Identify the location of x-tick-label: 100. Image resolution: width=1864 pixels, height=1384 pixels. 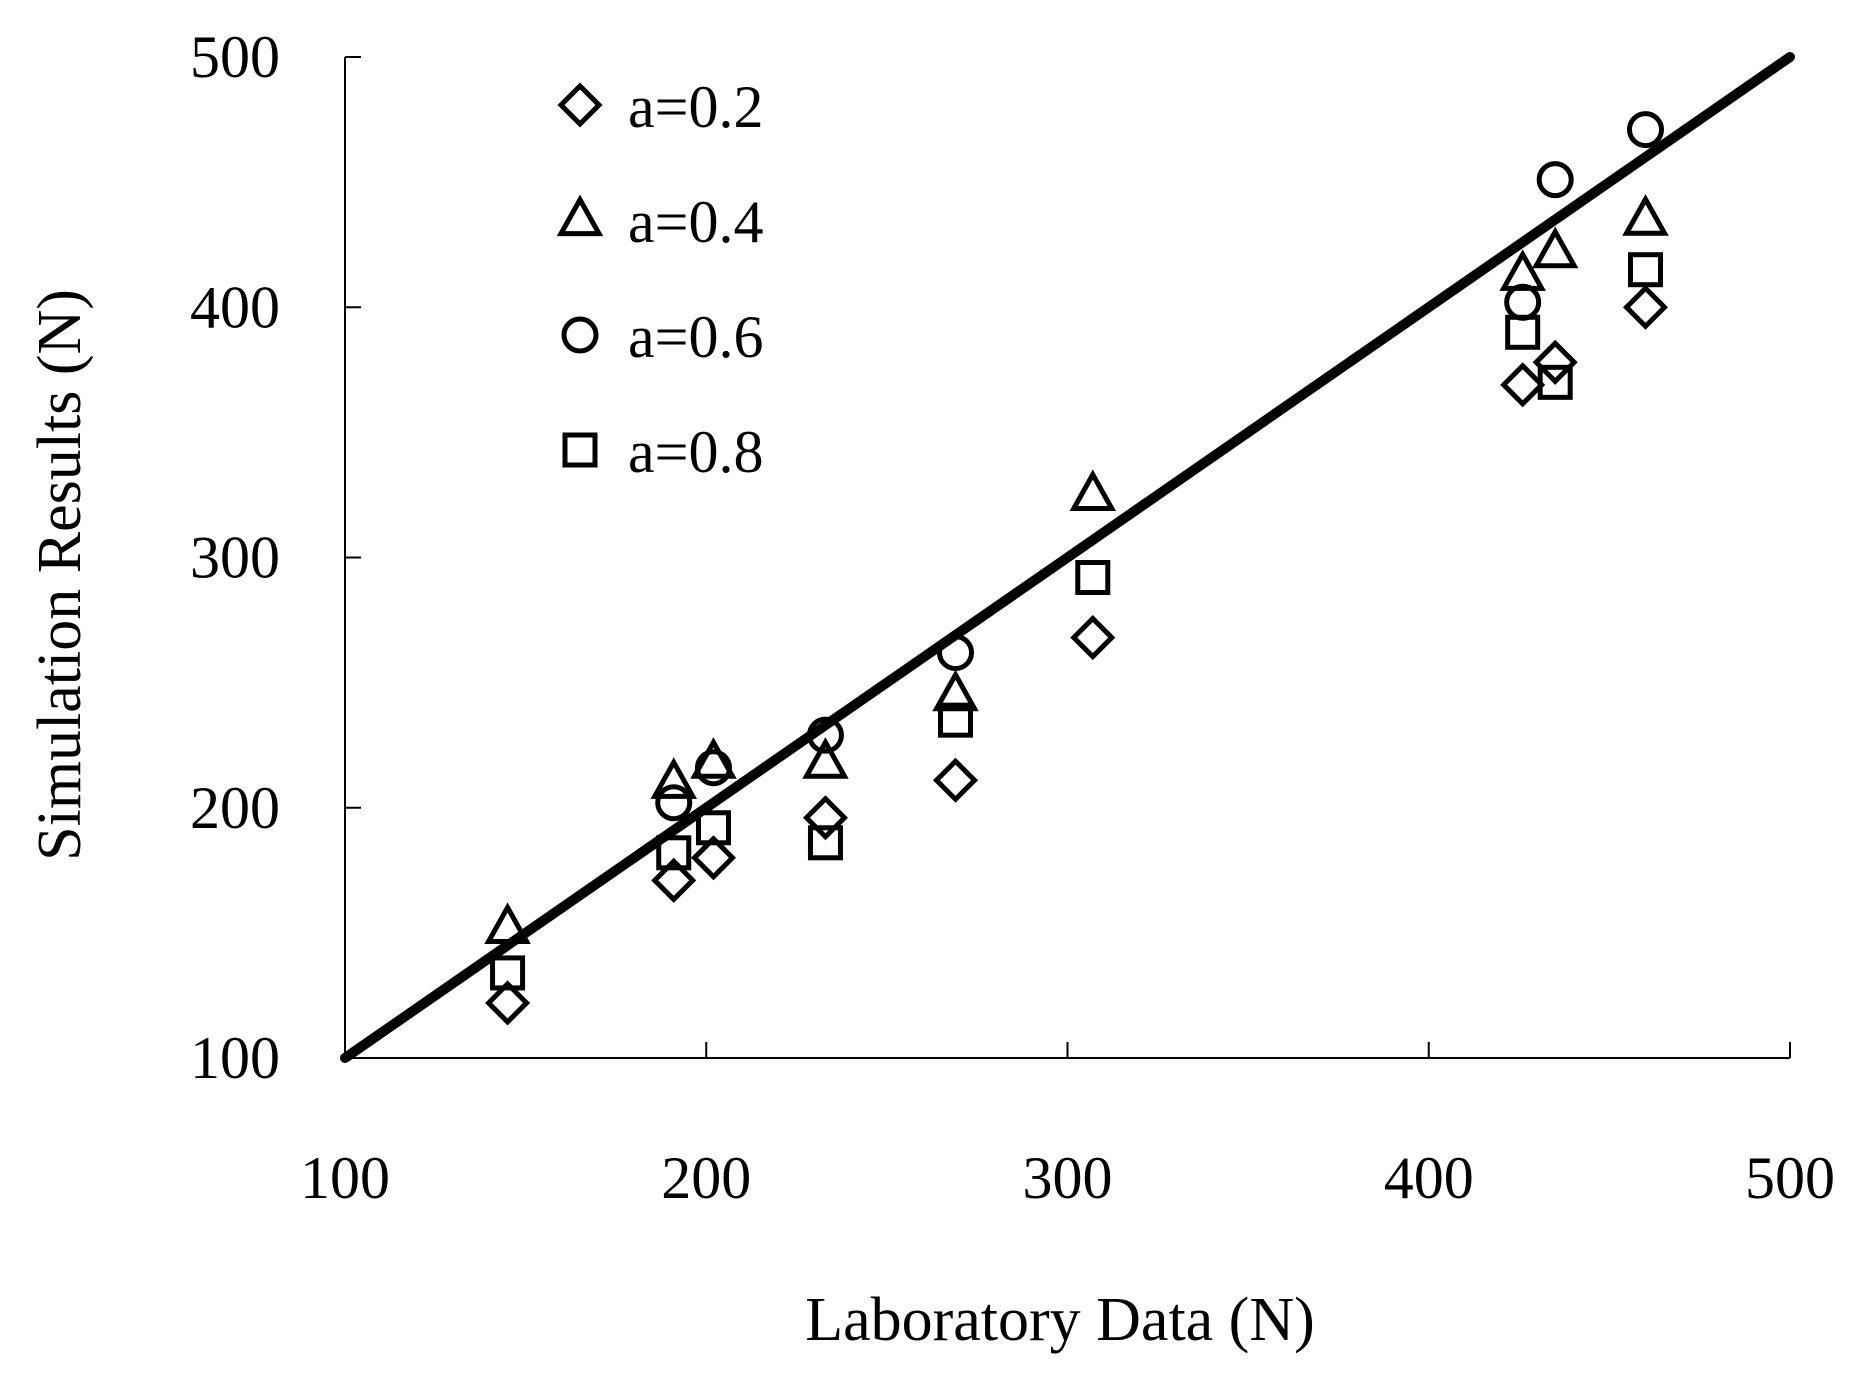
(345, 1178).